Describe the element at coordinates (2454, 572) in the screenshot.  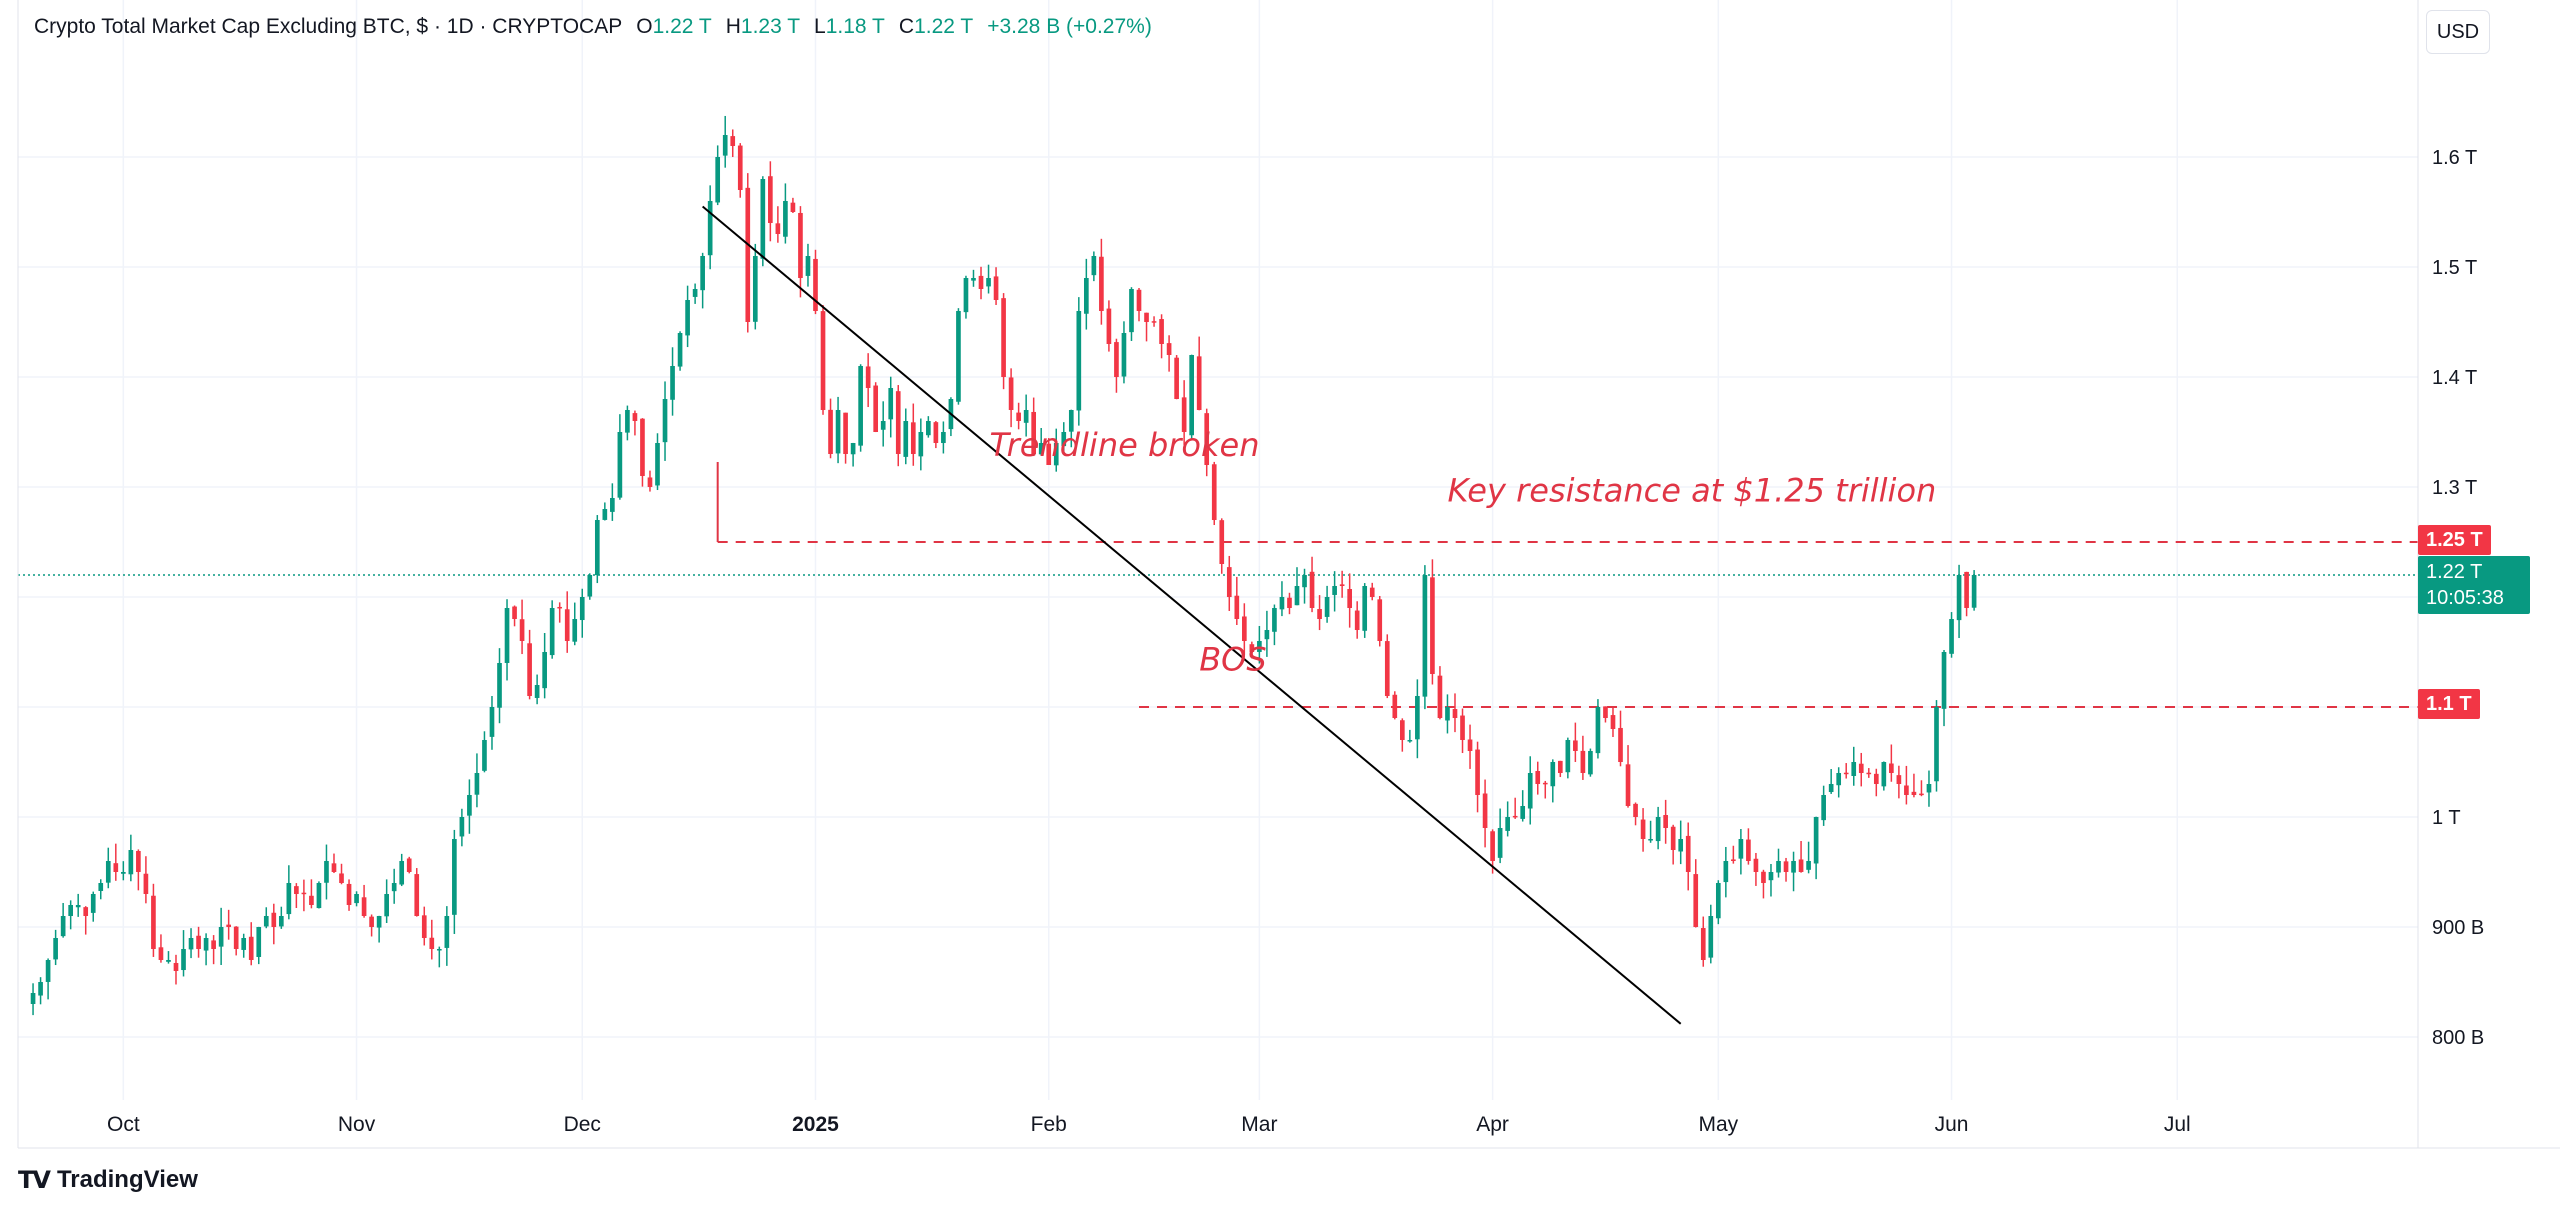
I see `current-price-value: 1.22 T` at that location.